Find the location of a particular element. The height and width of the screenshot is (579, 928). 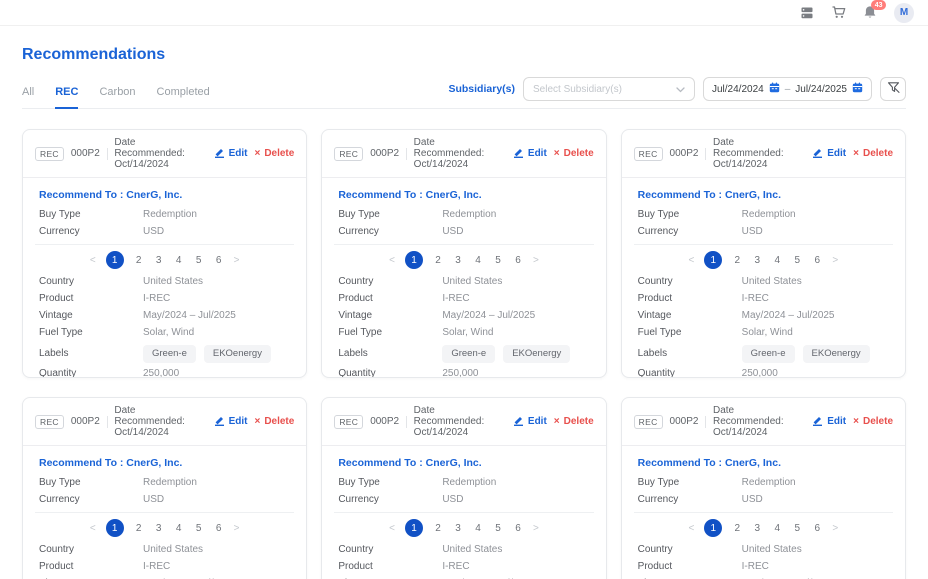

date-range-picker: Jul/24/2024 – Jul/24/2025 is located at coordinates (787, 89).